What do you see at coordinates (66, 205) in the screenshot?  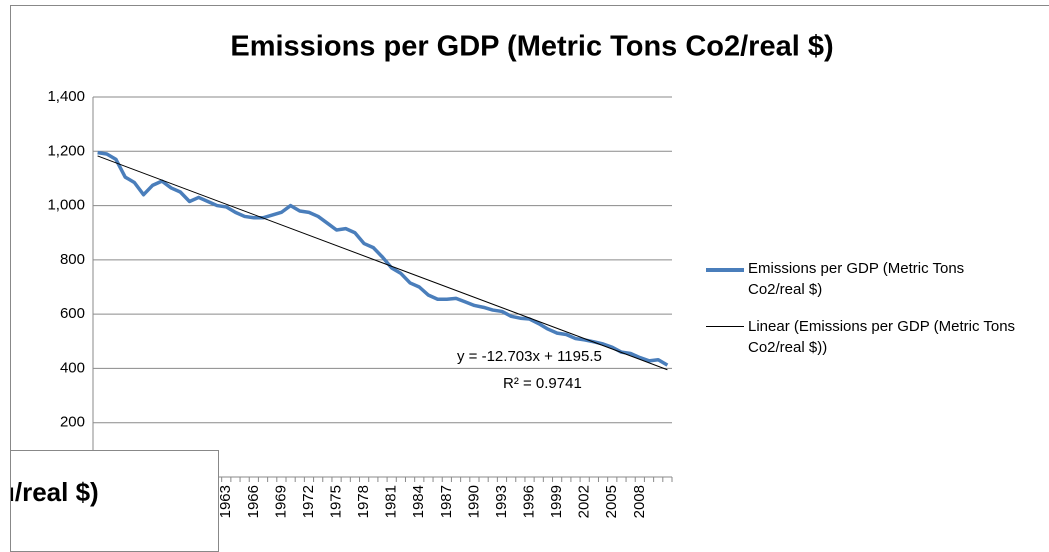 I see `y-tick-label: 1,000` at bounding box center [66, 205].